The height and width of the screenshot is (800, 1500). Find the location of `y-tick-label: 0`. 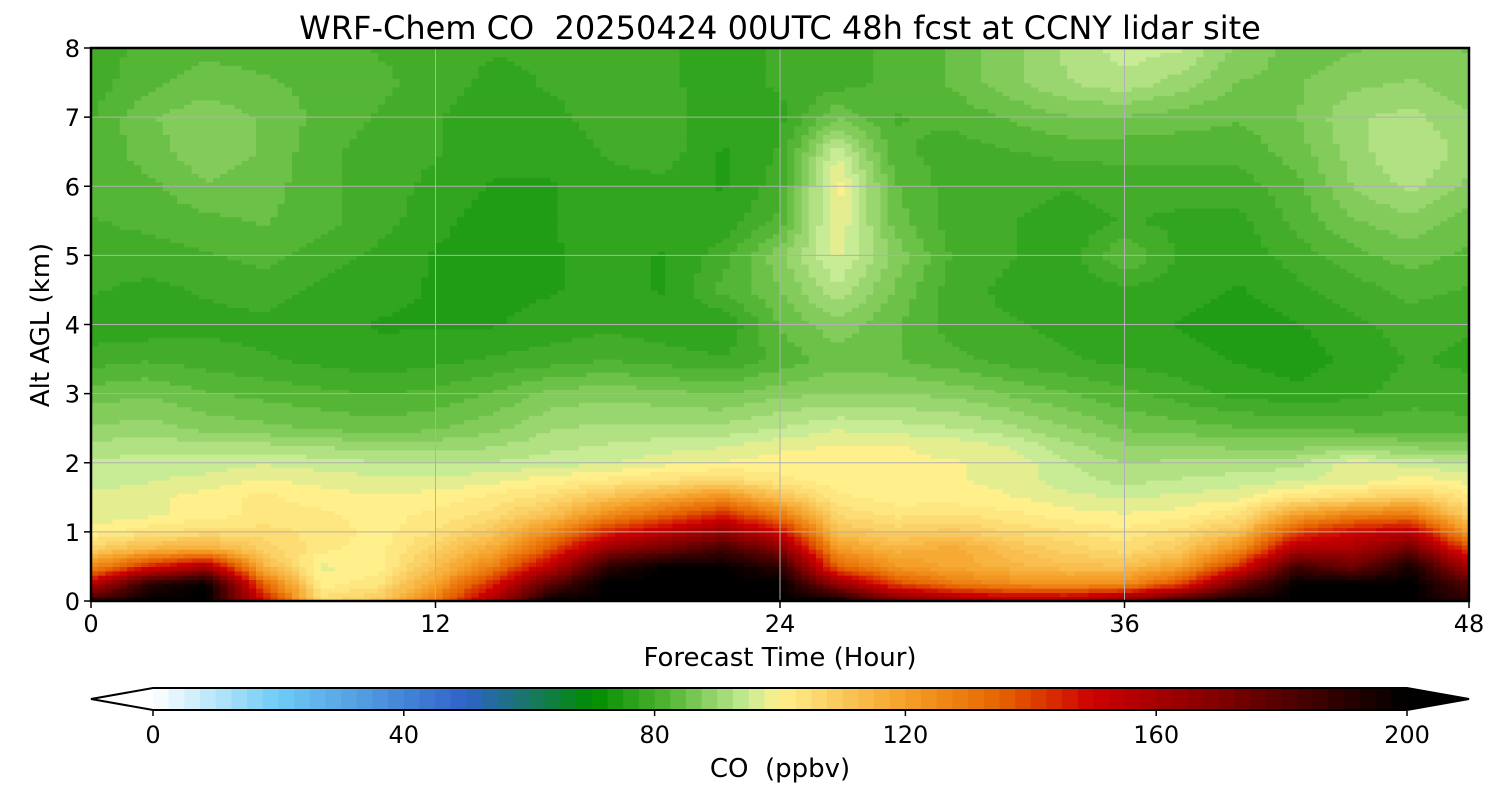

y-tick-label: 0 is located at coordinates (72, 602).